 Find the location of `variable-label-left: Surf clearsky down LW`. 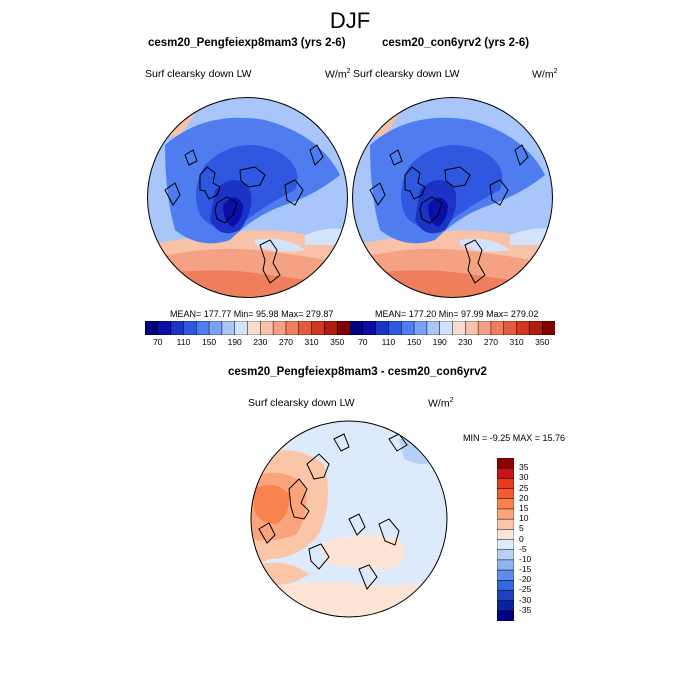

variable-label-left: Surf clearsky down LW is located at coordinates (198, 74).